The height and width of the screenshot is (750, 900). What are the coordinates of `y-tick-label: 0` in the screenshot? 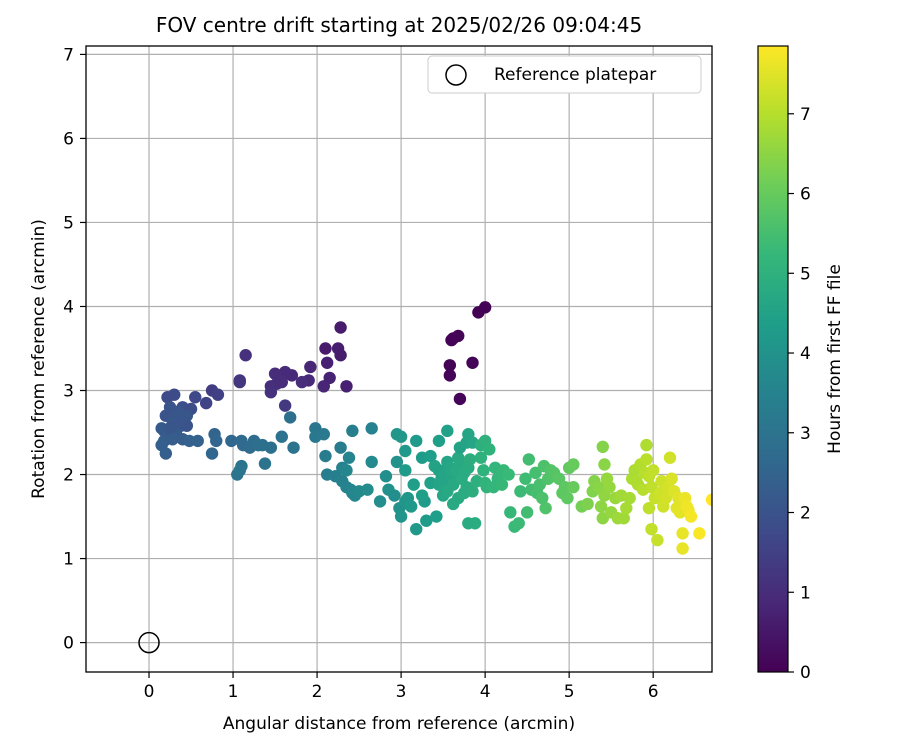 It's located at (68, 644).